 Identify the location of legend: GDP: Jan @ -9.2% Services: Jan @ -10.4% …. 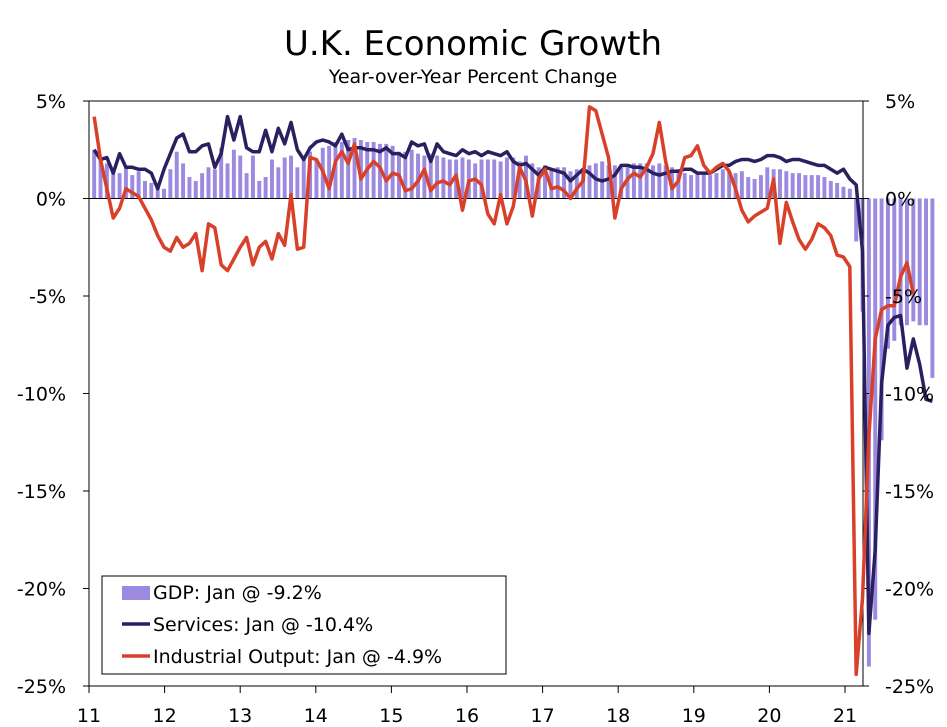
(304, 625).